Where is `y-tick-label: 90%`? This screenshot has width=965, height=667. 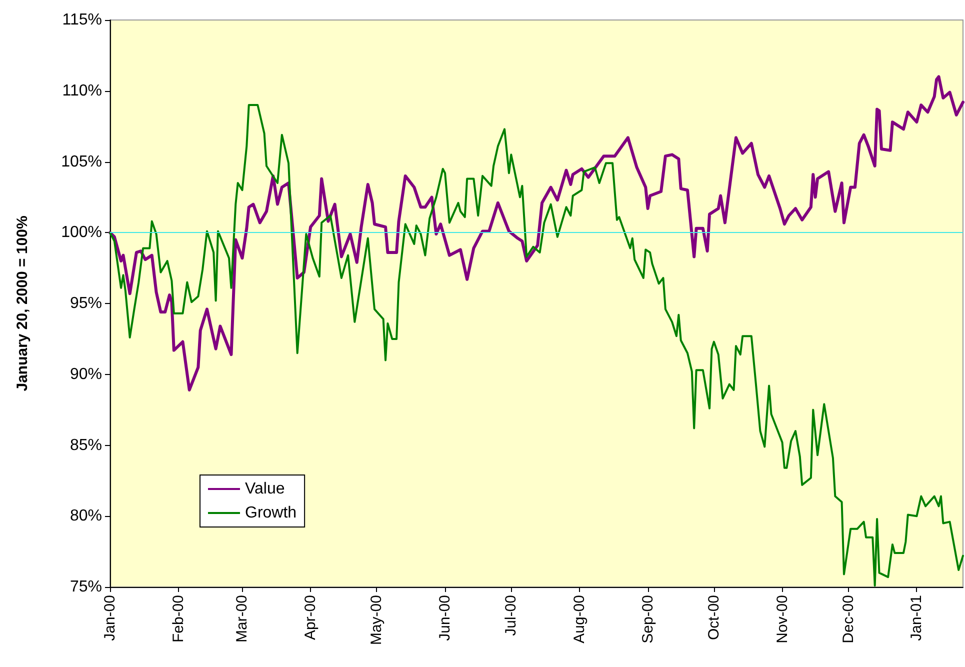
y-tick-label: 90% is located at coordinates (86, 374).